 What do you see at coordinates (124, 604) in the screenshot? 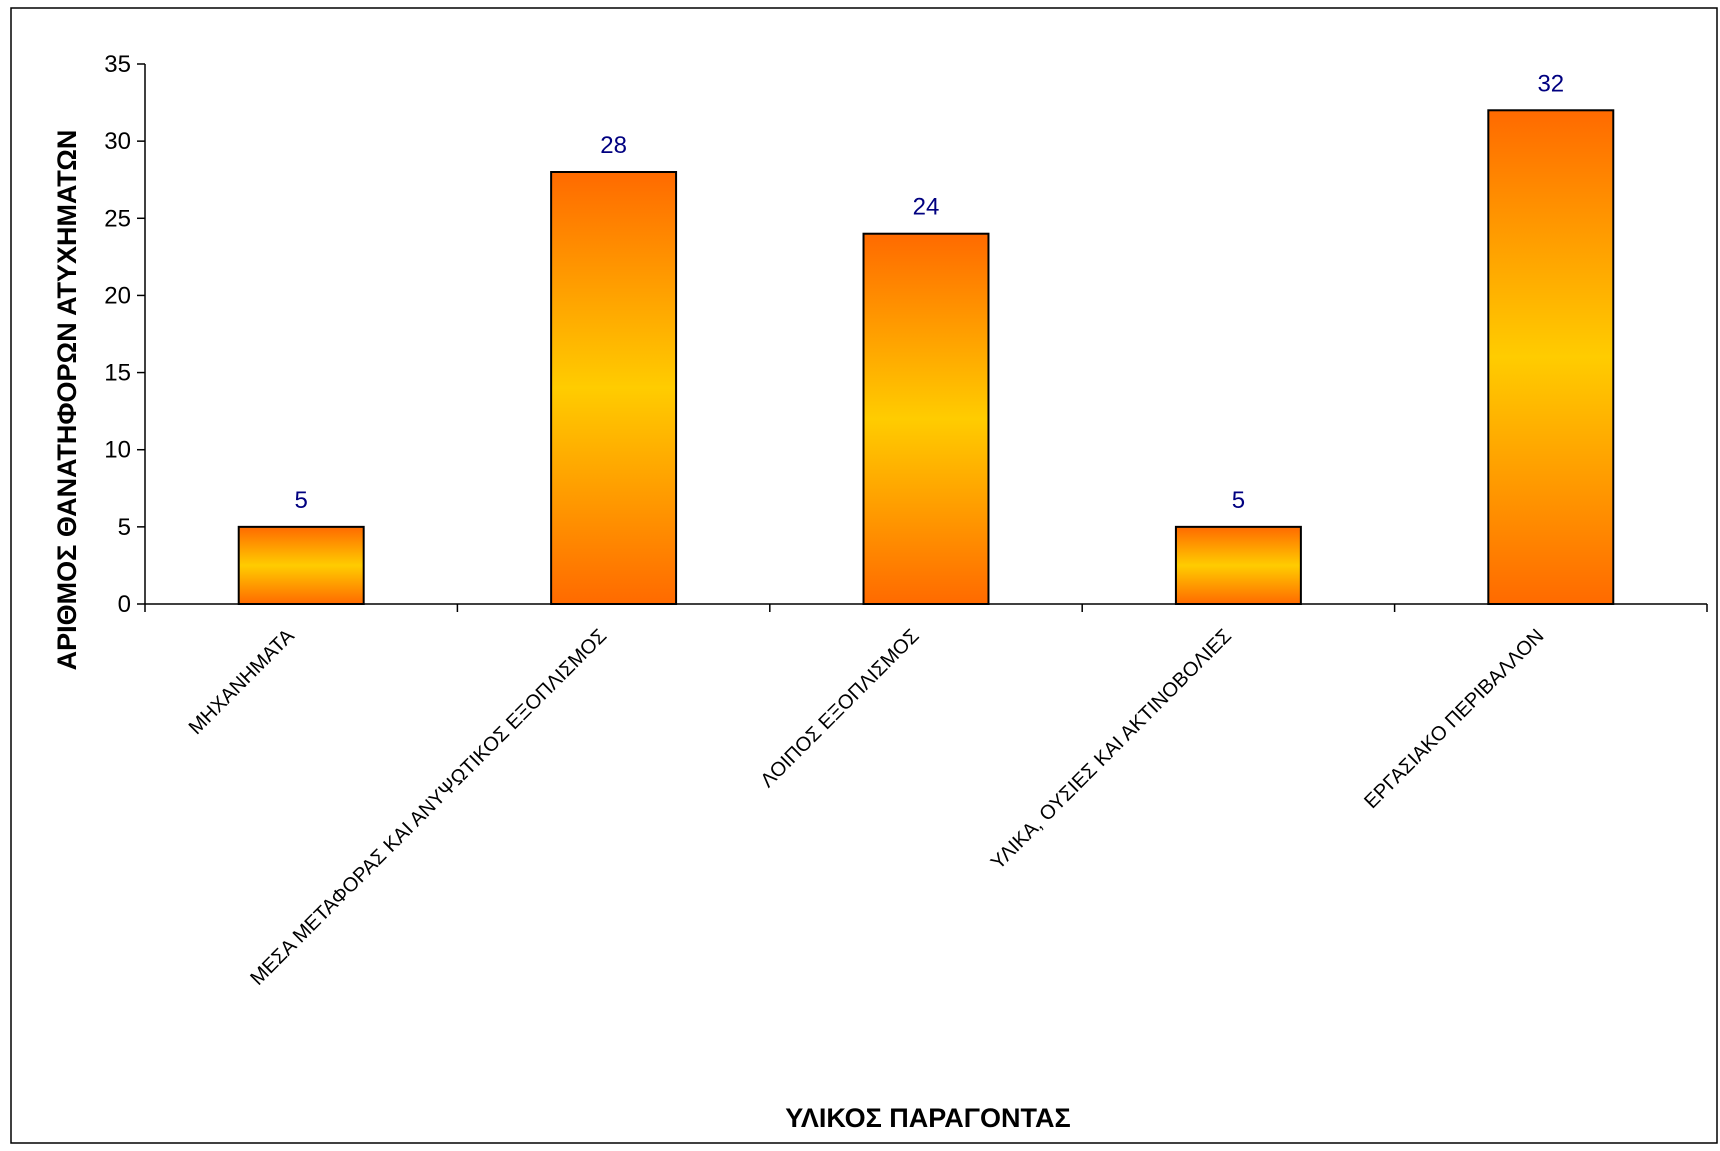
I see `y-tick-label-0: 0` at bounding box center [124, 604].